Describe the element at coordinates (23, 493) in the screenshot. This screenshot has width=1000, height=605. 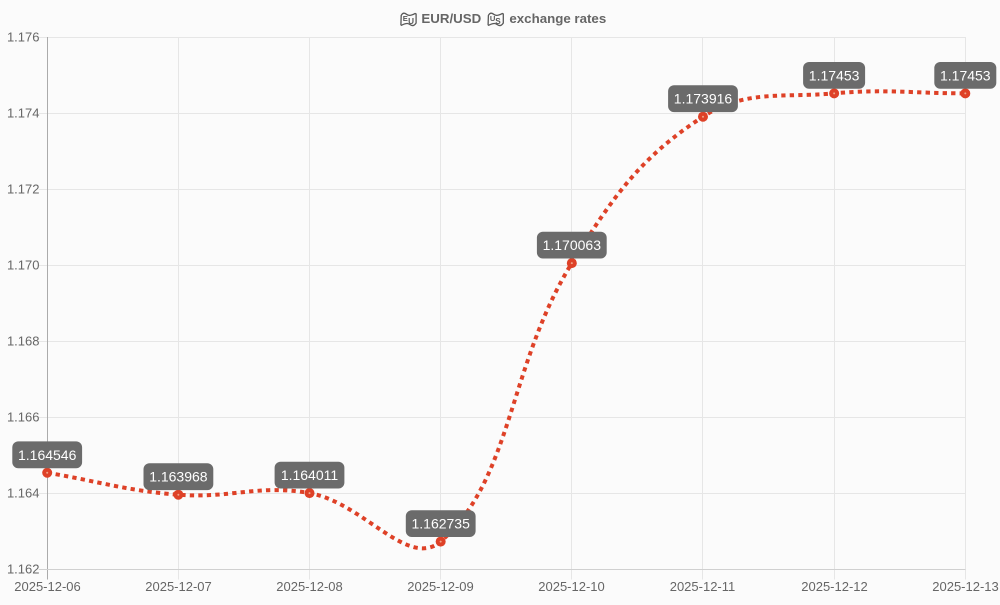
I see `svg-text: 1.164` at that location.